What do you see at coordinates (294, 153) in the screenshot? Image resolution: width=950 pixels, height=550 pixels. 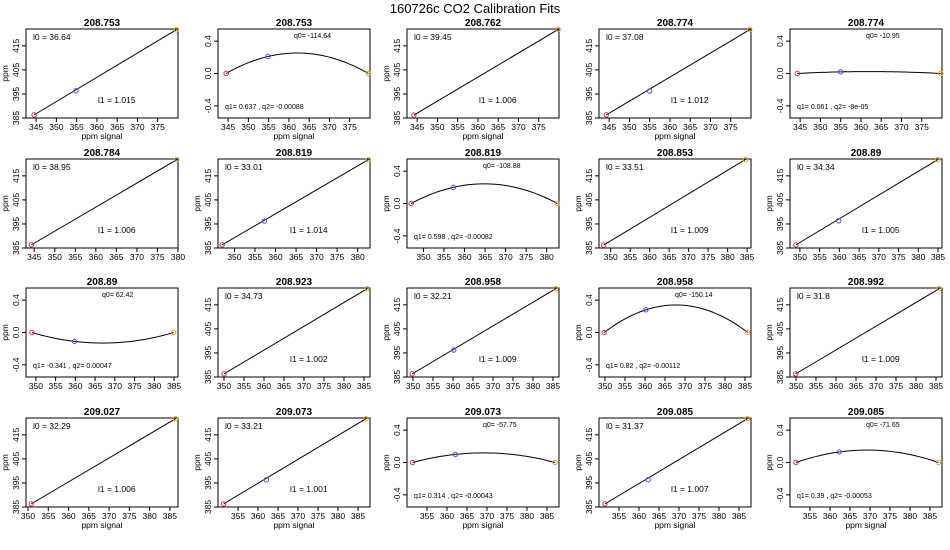 I see `panel-title: 208.819` at bounding box center [294, 153].